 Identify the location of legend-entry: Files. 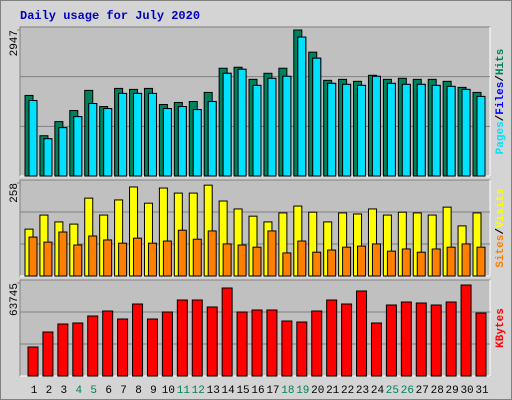
(501, 98).